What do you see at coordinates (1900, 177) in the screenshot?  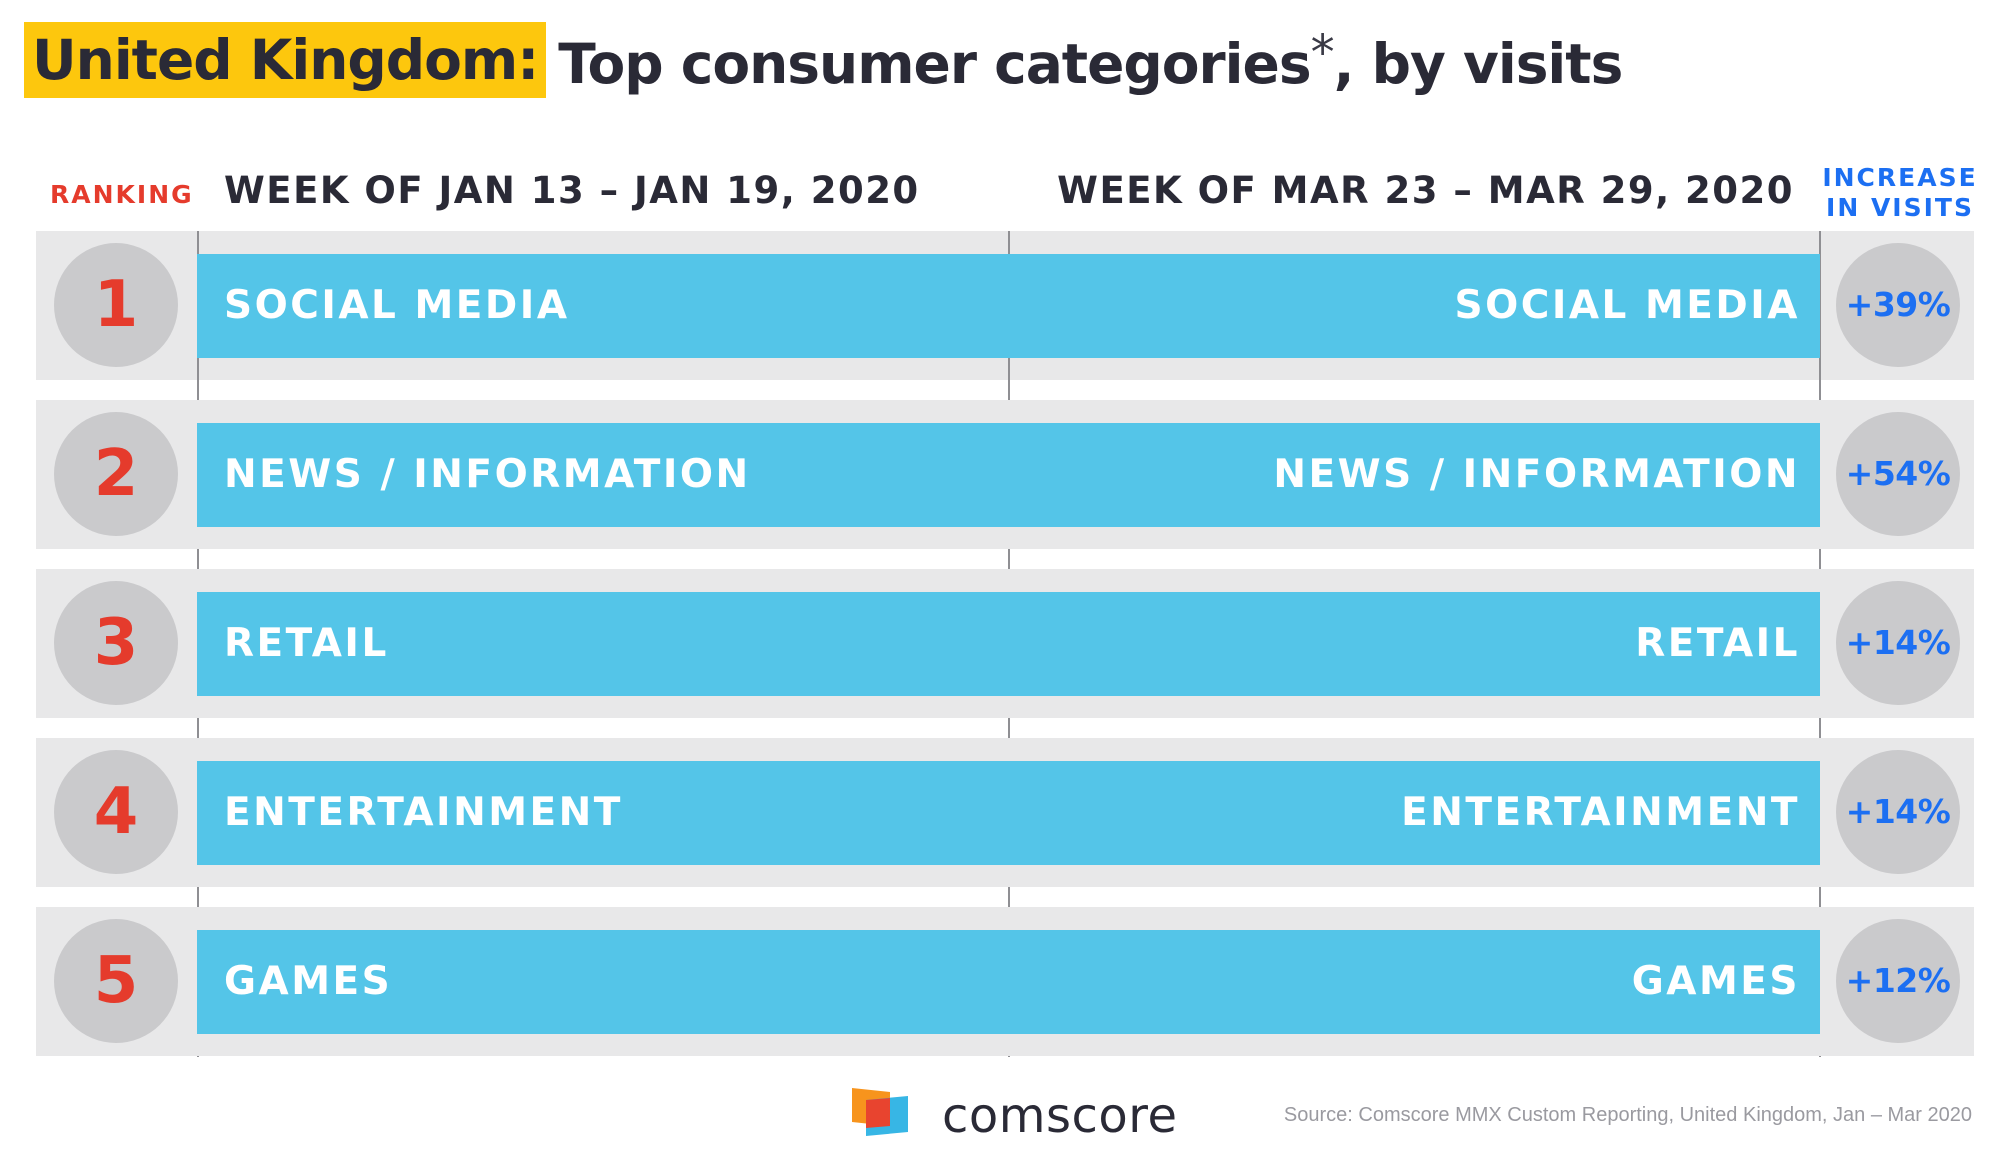 I see `increase-header-line1: INCREASE` at bounding box center [1900, 177].